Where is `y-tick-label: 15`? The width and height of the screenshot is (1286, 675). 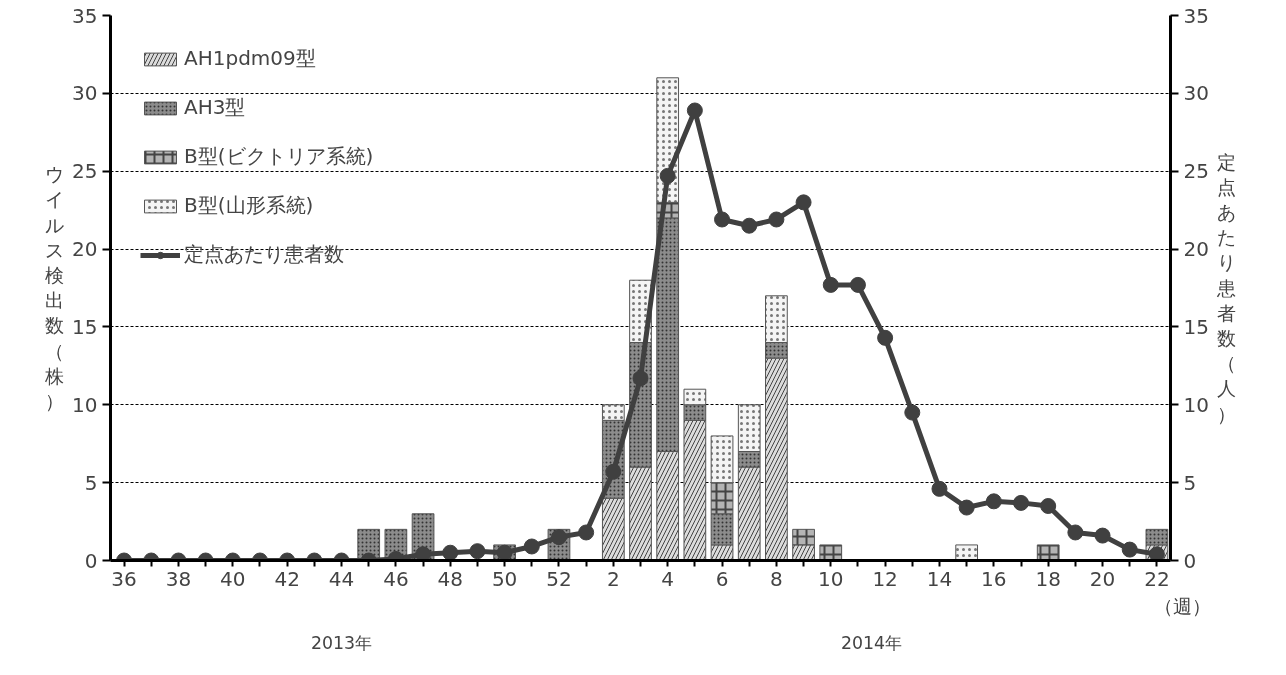 y-tick-label: 15 is located at coordinates (85, 326).